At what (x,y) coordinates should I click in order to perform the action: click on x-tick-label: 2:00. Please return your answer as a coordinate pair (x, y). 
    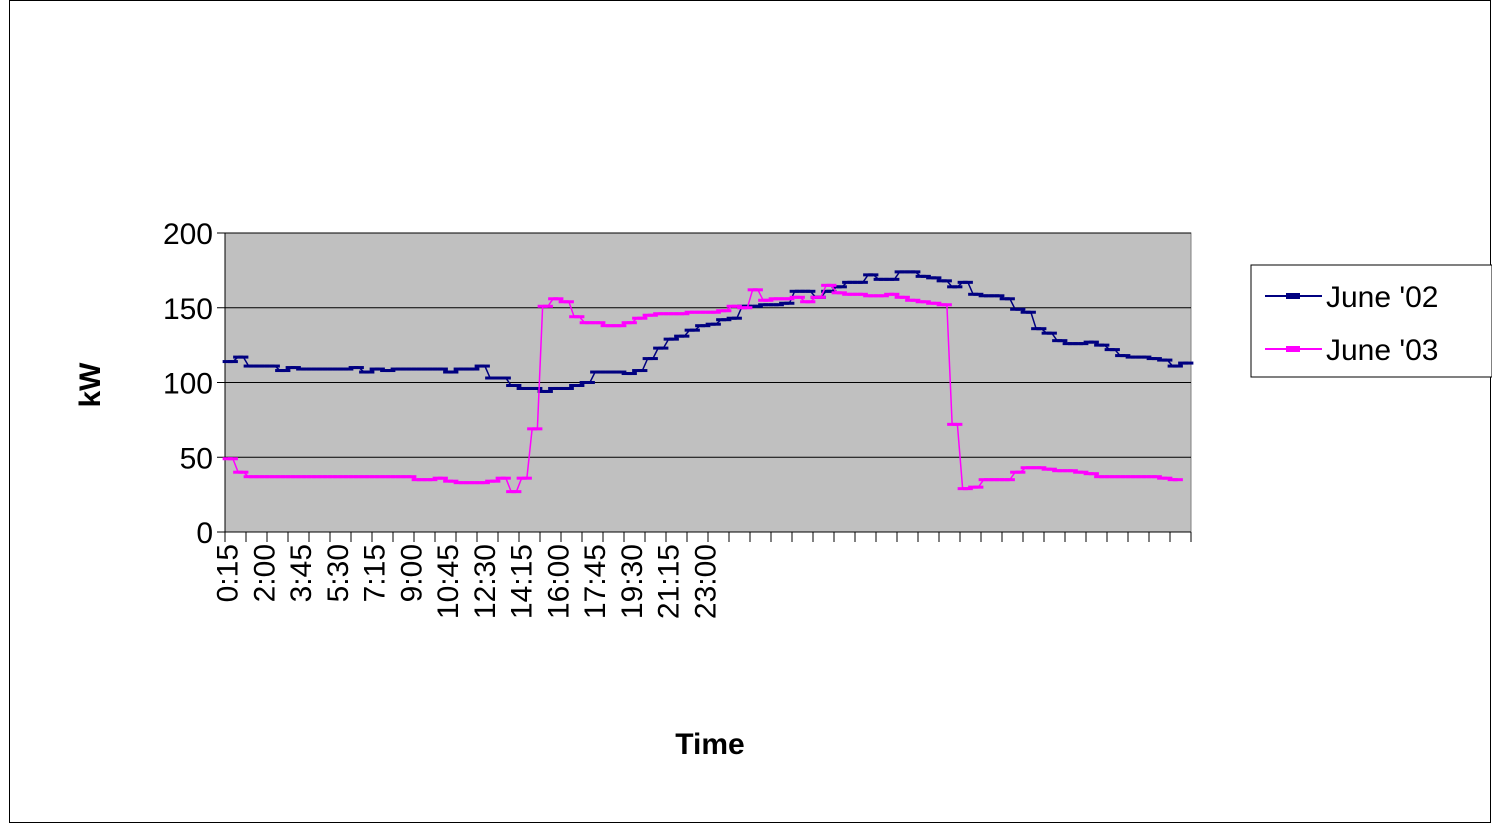
    Looking at the image, I should click on (264, 573).